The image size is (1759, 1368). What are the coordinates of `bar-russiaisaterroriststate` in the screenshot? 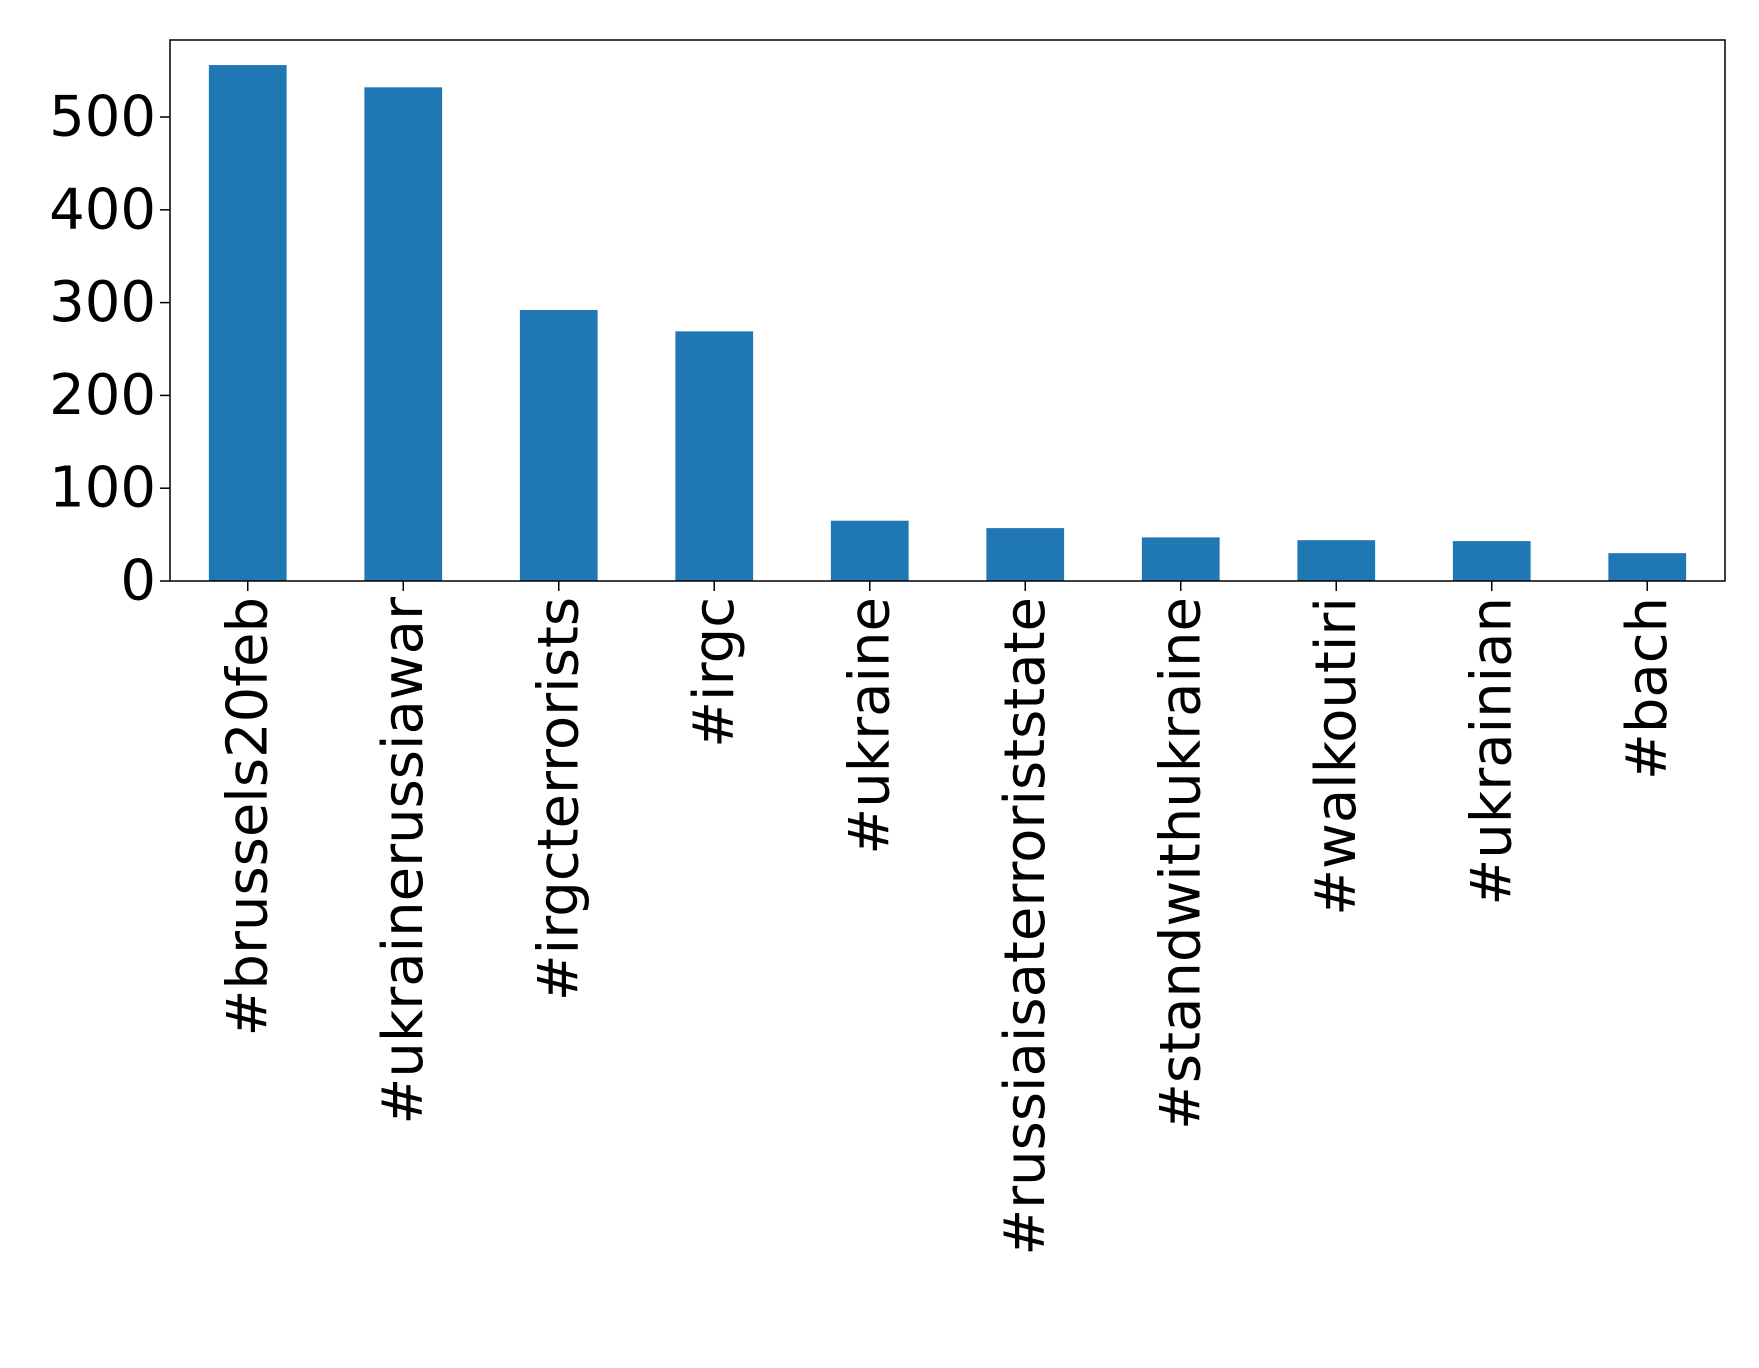 It's located at (1025, 554).